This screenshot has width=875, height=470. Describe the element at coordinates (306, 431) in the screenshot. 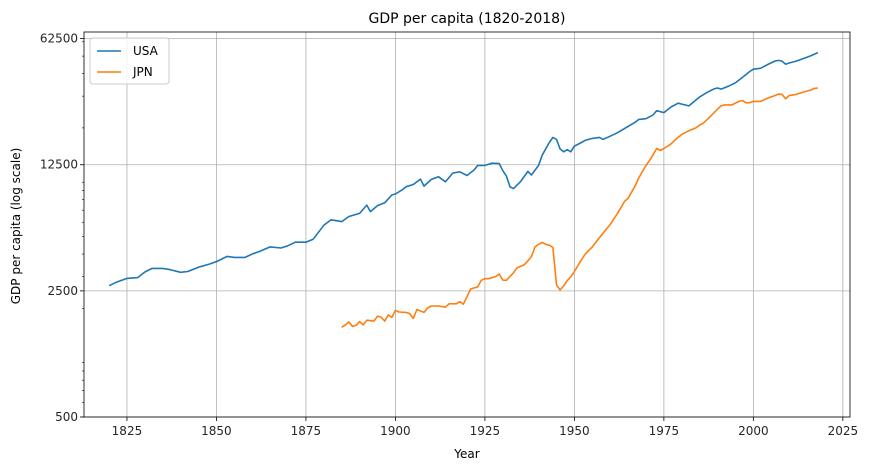

I see `x-tick-label: 1875` at that location.